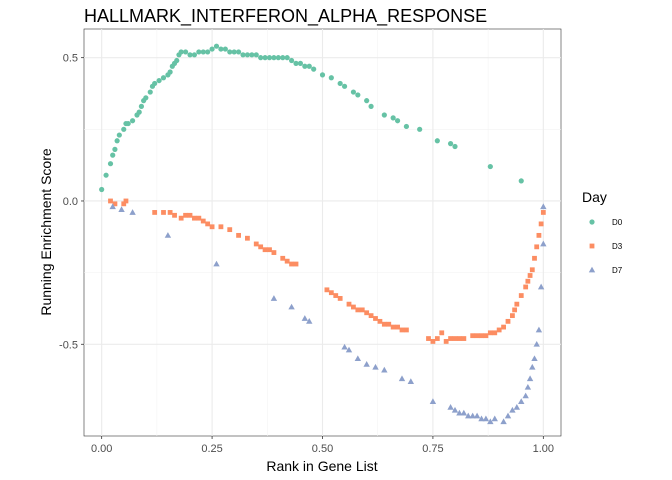  I want to click on x-tick-label: 0.25, so click(211, 449).